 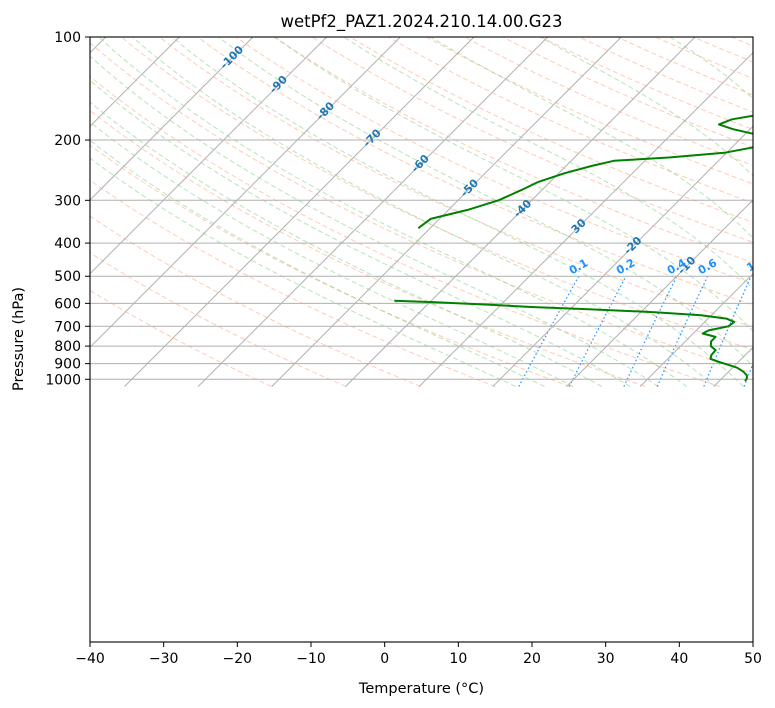 What do you see at coordinates (238, 659) in the screenshot?
I see `x-tick-label: −20` at bounding box center [238, 659].